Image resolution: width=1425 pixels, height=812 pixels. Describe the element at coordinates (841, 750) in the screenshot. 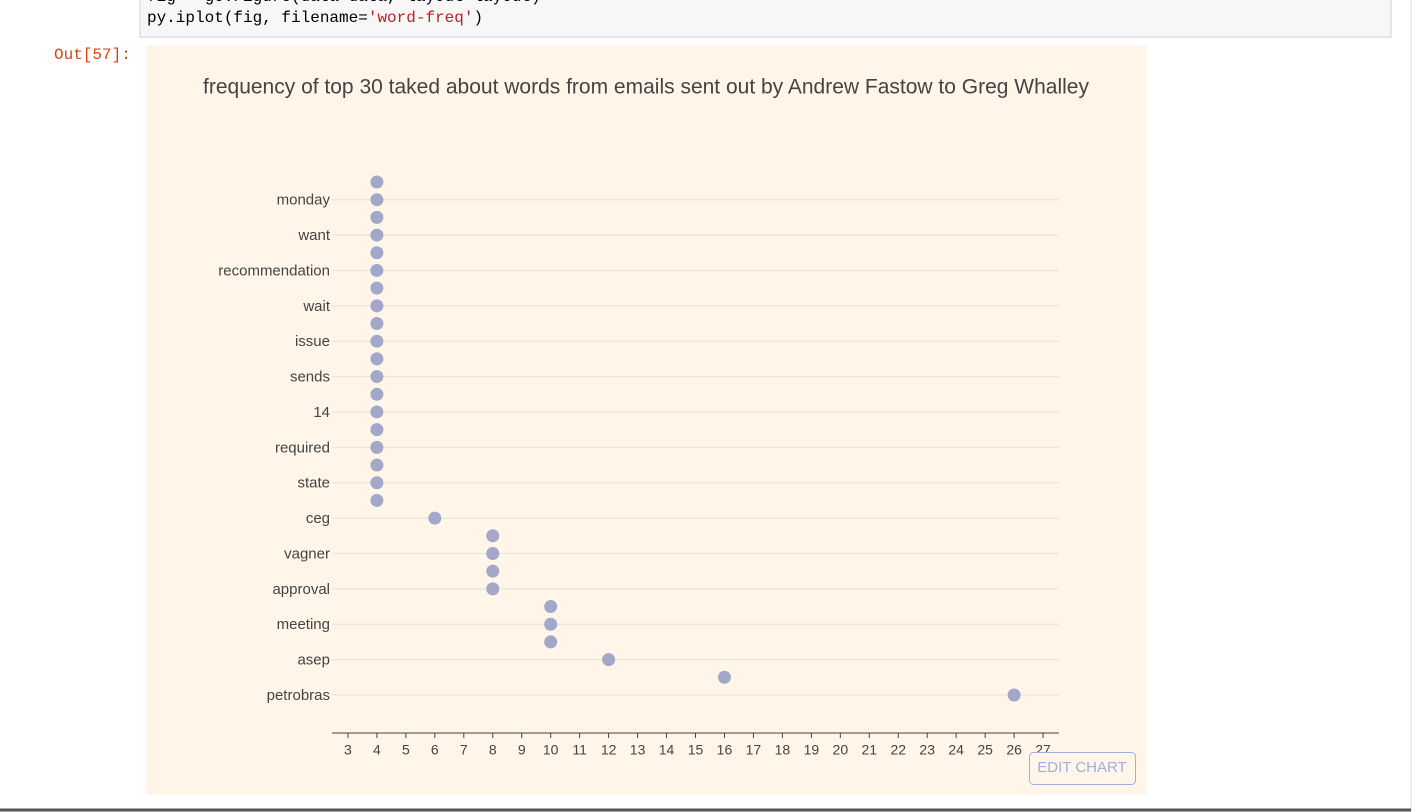

I see `x-tick-label: 20` at that location.